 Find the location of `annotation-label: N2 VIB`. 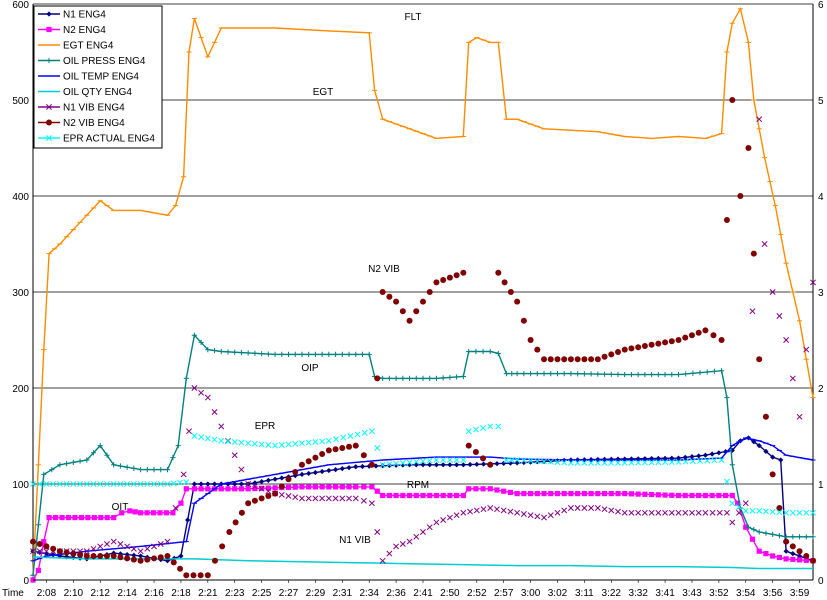

annotation-label: N2 VIB is located at coordinates (384, 269).